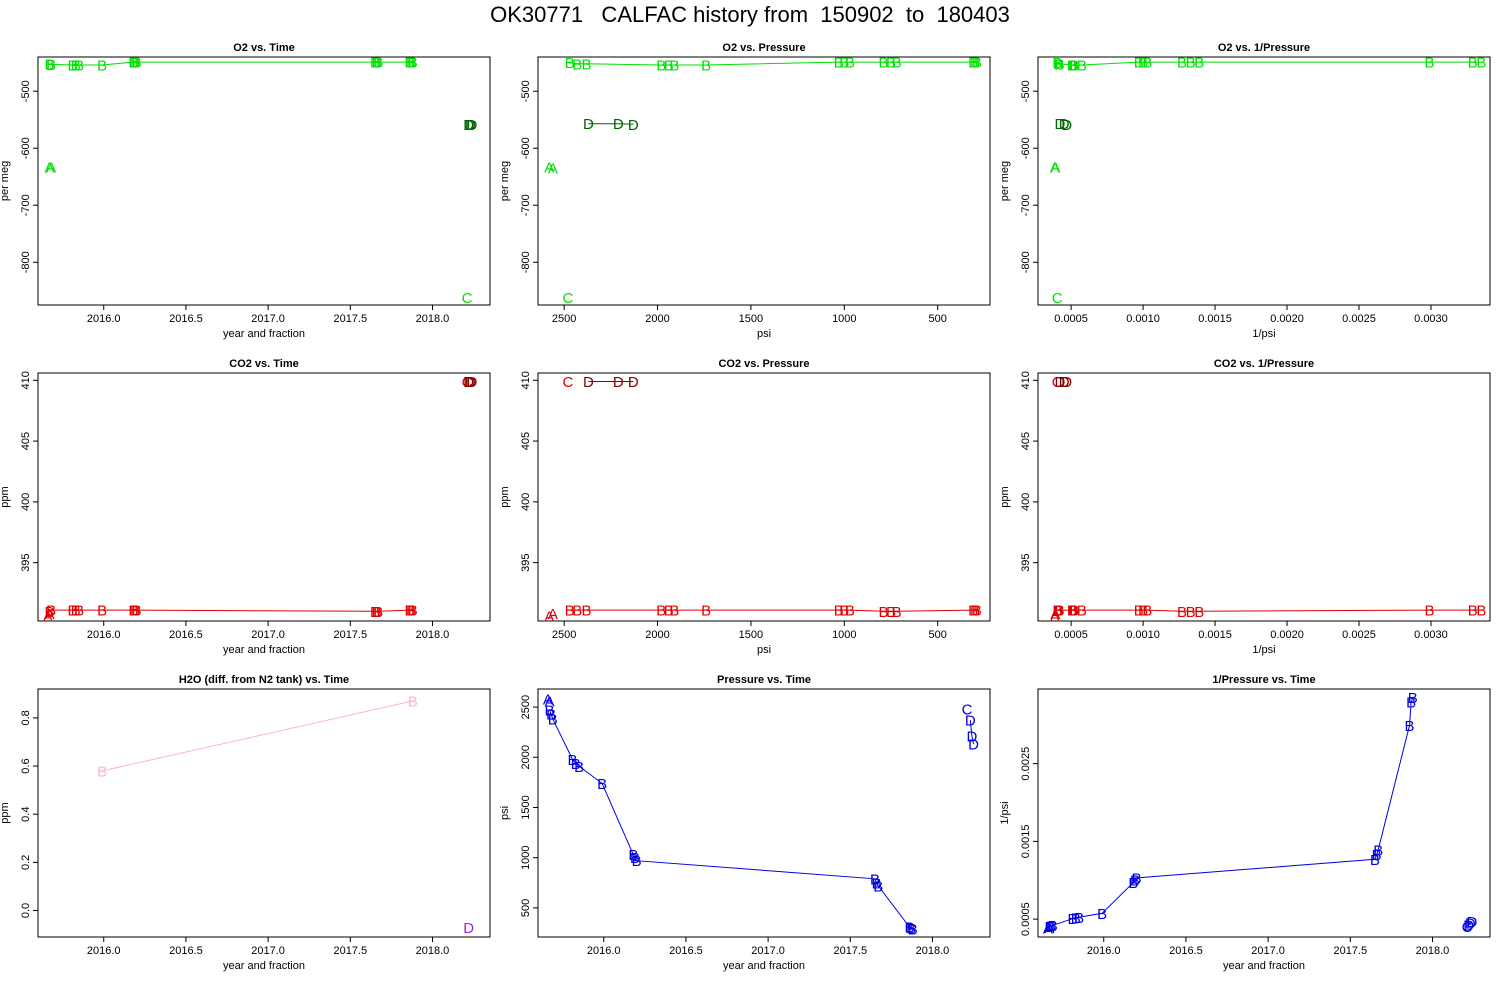 Image resolution: width=1500 pixels, height=1000 pixels. What do you see at coordinates (526, 380) in the screenshot?
I see `y-tick-label: 410` at bounding box center [526, 380].